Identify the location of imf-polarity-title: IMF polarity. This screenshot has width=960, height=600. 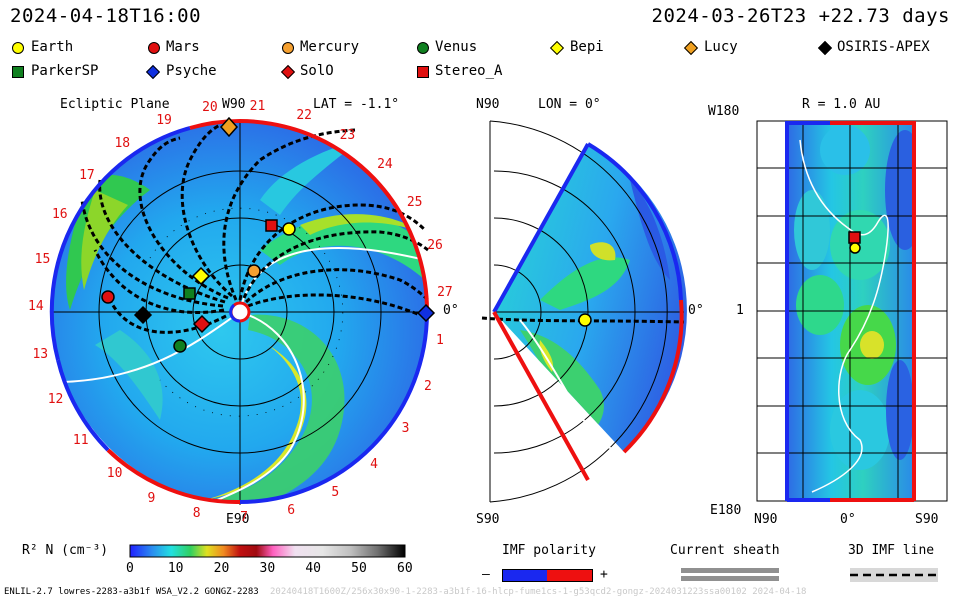
(549, 550).